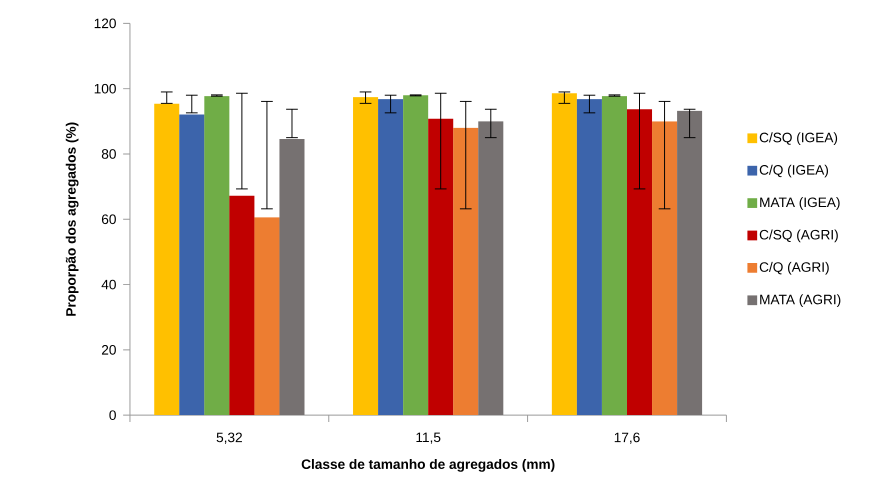  I want to click on legend-label: C/SQ (IGEA), so click(799, 139).